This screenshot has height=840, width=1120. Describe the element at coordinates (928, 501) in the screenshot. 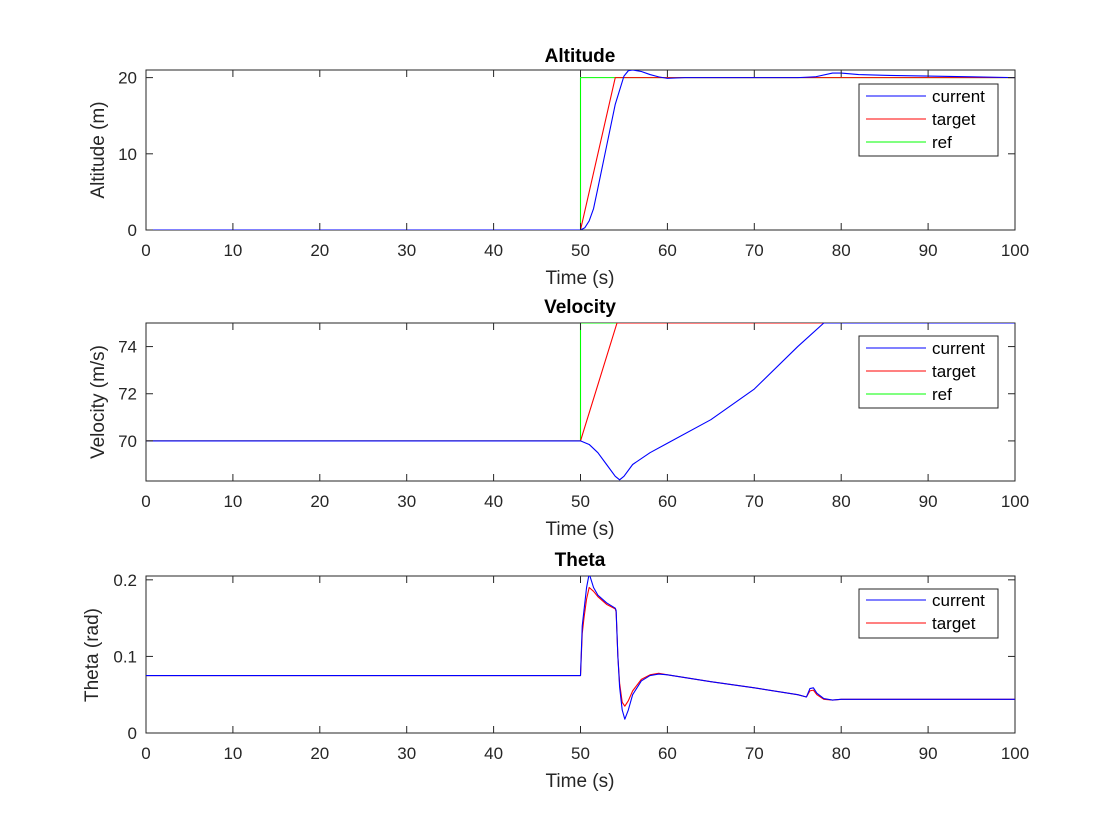

I see `velocity-x-tick-label: 90` at that location.